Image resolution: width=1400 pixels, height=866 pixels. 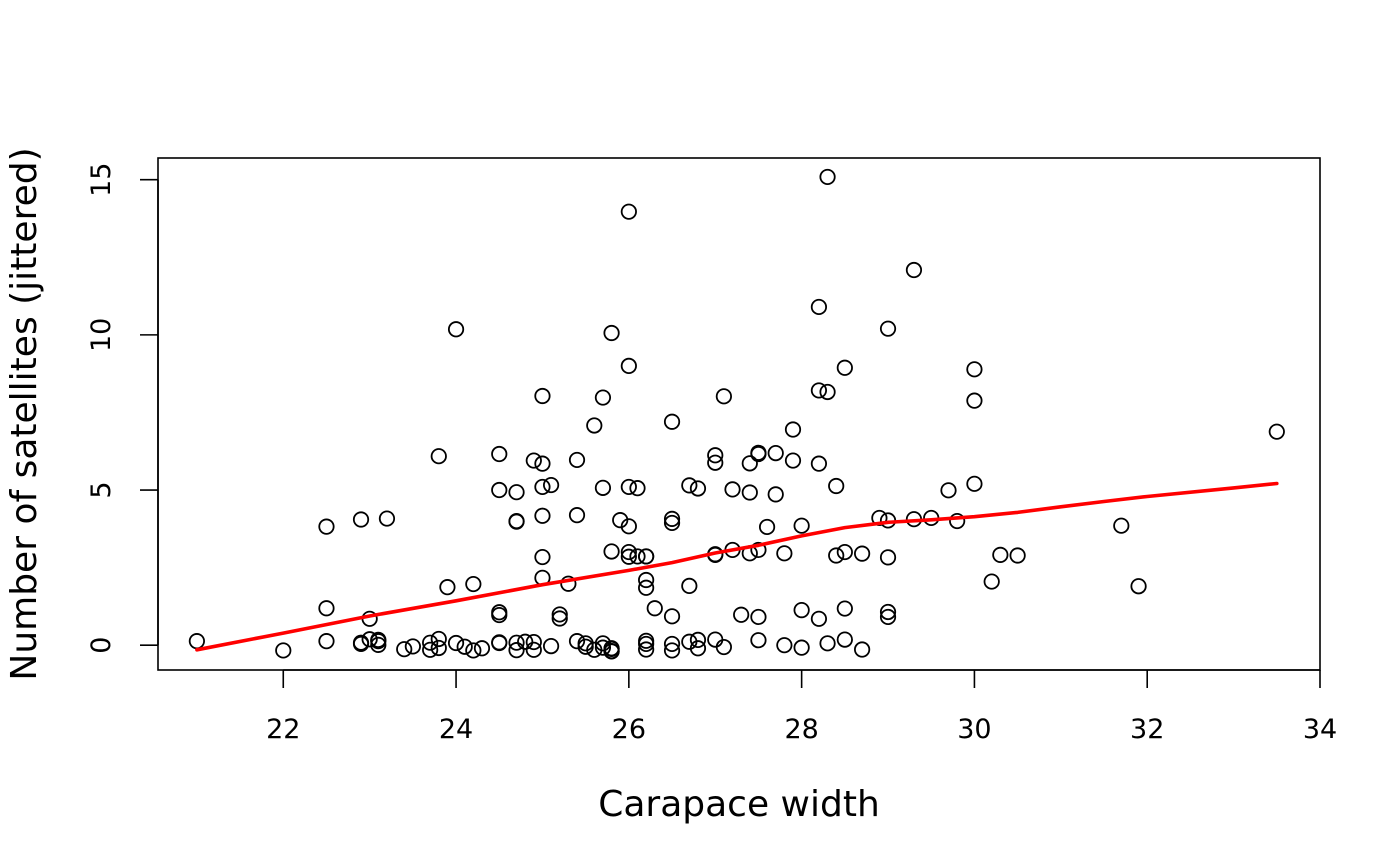 What do you see at coordinates (1147, 729) in the screenshot?
I see `x-tick-label: 32` at bounding box center [1147, 729].